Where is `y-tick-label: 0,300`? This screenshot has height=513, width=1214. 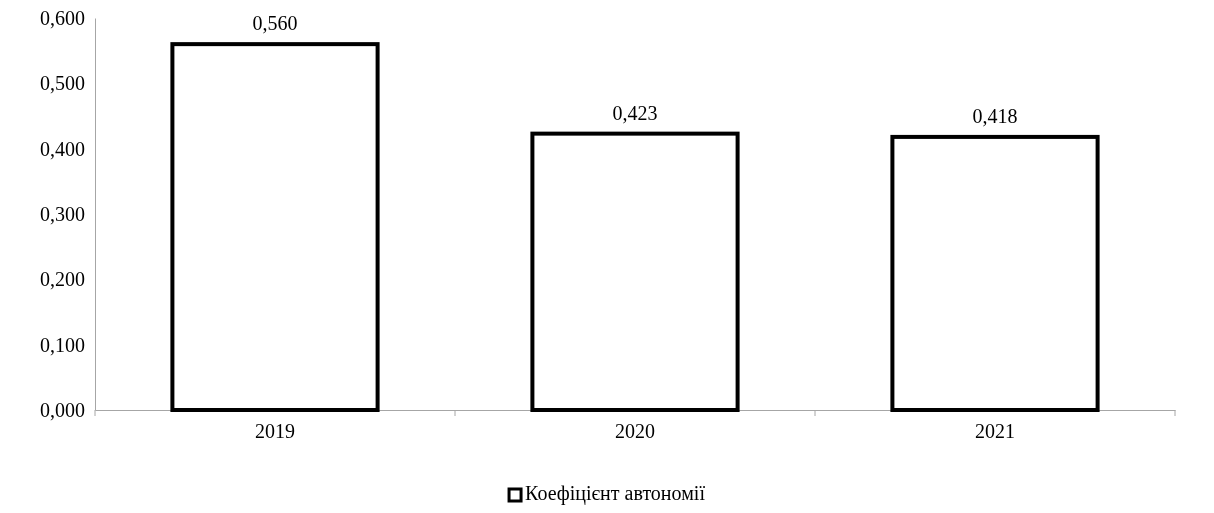
y-tick-label: 0,300 is located at coordinates (62, 213).